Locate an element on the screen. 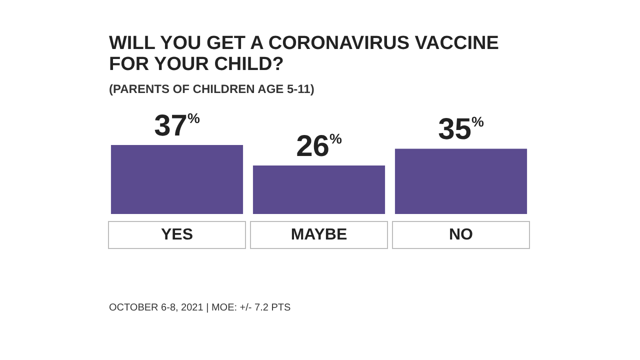  x-tick-label: MAYBE is located at coordinates (319, 235).